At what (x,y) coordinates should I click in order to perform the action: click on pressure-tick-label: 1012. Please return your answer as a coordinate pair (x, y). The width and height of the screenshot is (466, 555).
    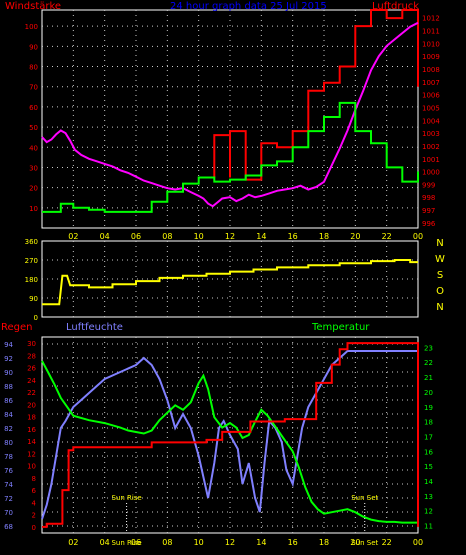
    Looking at the image, I should click on (431, 19).